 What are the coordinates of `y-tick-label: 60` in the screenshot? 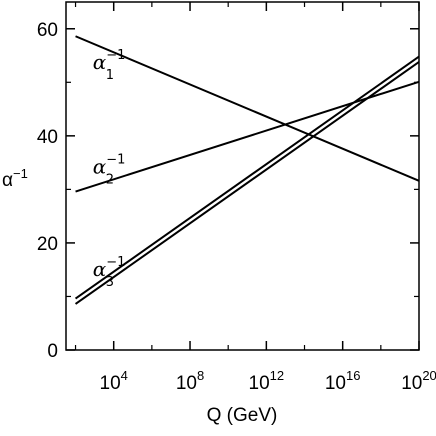 It's located at (47, 30).